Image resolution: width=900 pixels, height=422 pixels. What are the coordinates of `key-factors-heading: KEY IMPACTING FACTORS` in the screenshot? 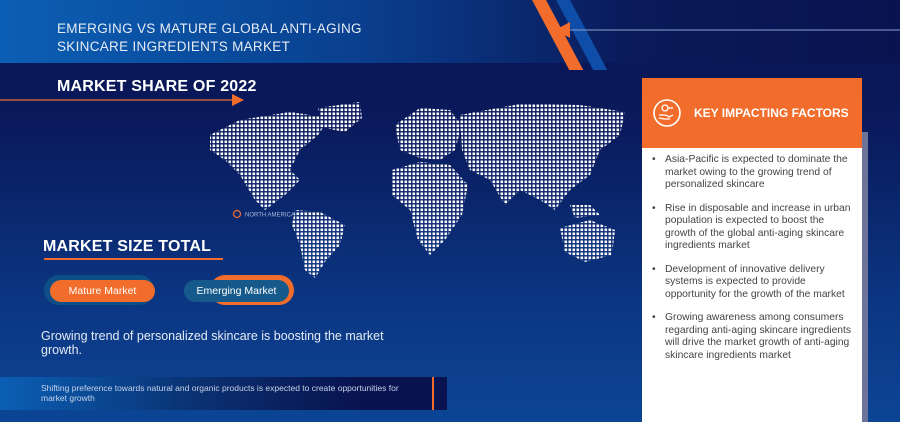 It's located at (771, 113).